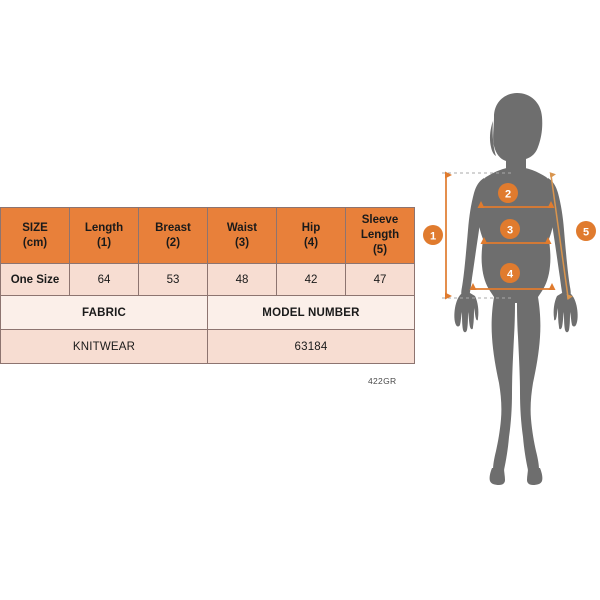 Image resolution: width=600 pixels, height=600 pixels. I want to click on marker-5: 5, so click(586, 231).